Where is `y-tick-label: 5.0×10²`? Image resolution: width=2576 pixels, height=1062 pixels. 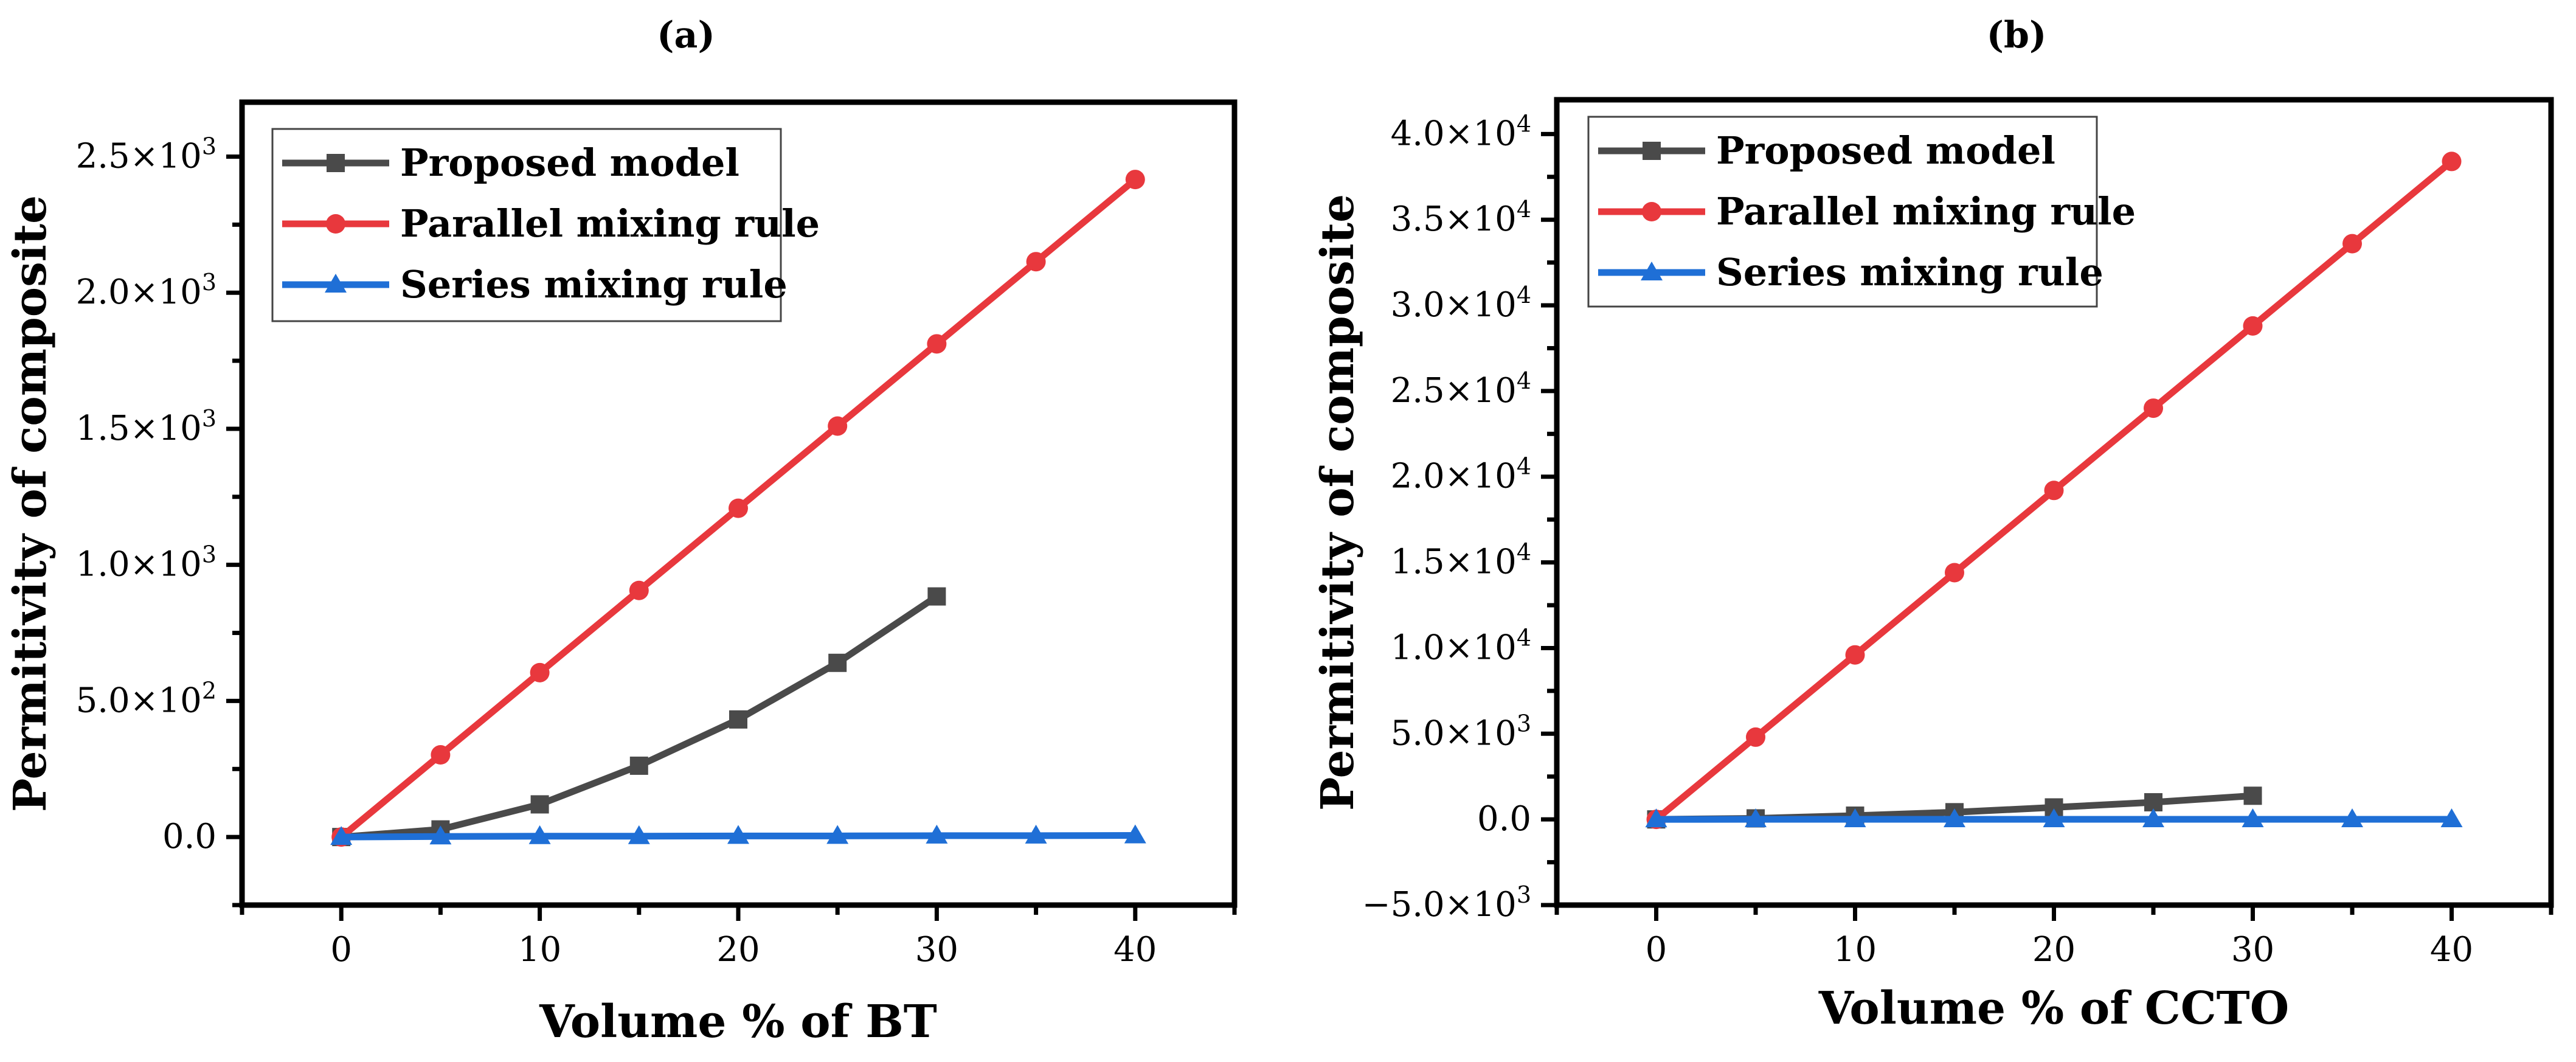
y-tick-label: 5.0×10² is located at coordinates (146, 698).